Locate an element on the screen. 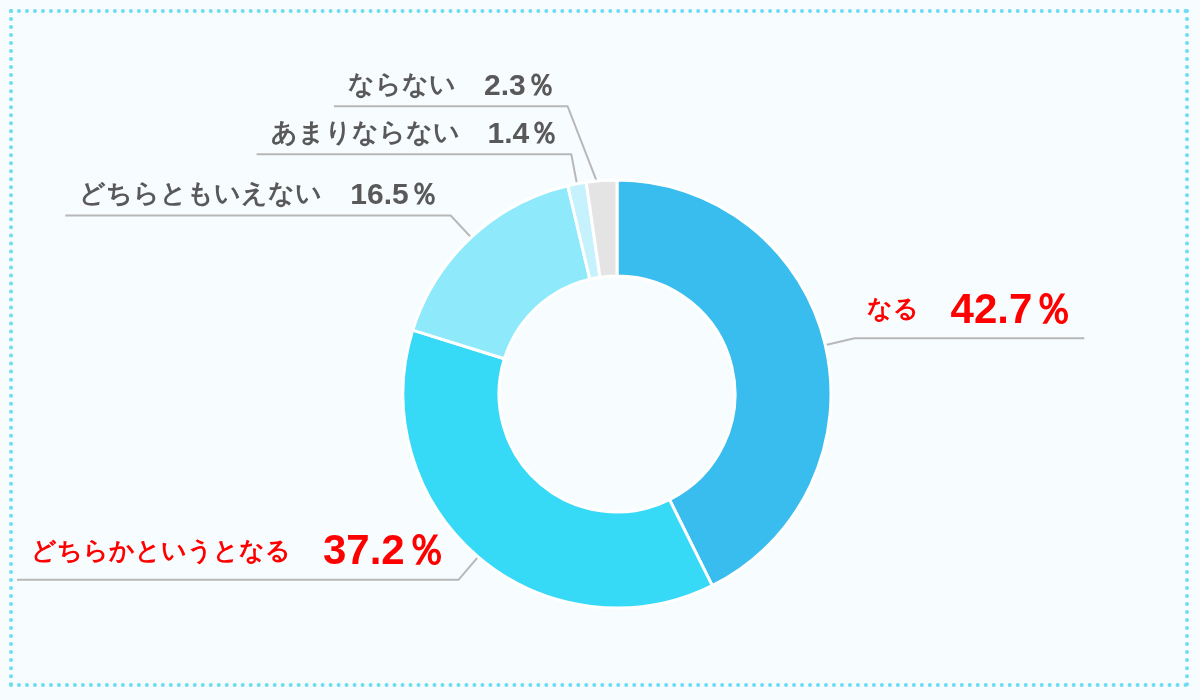 The image size is (1200, 700). data-label: 42.7％ is located at coordinates (1012, 308).